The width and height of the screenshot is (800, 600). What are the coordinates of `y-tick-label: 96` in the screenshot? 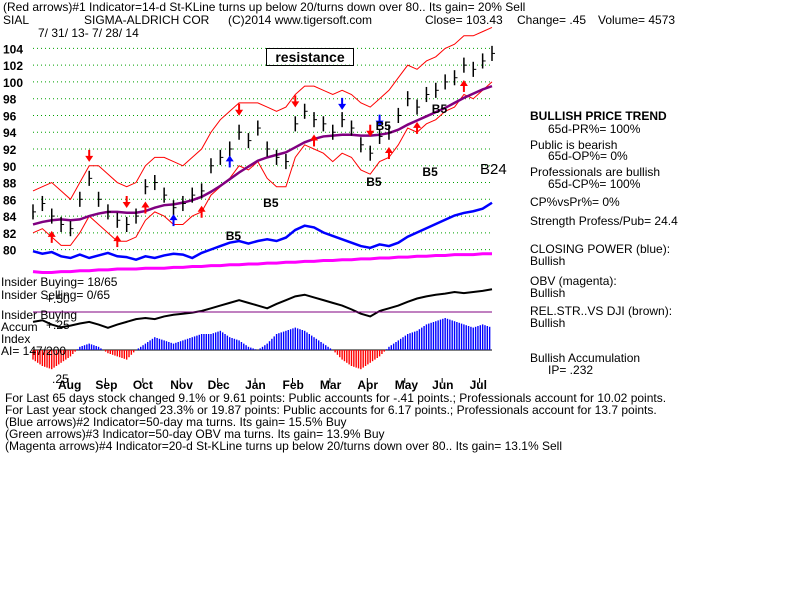 It's located at (10, 116).